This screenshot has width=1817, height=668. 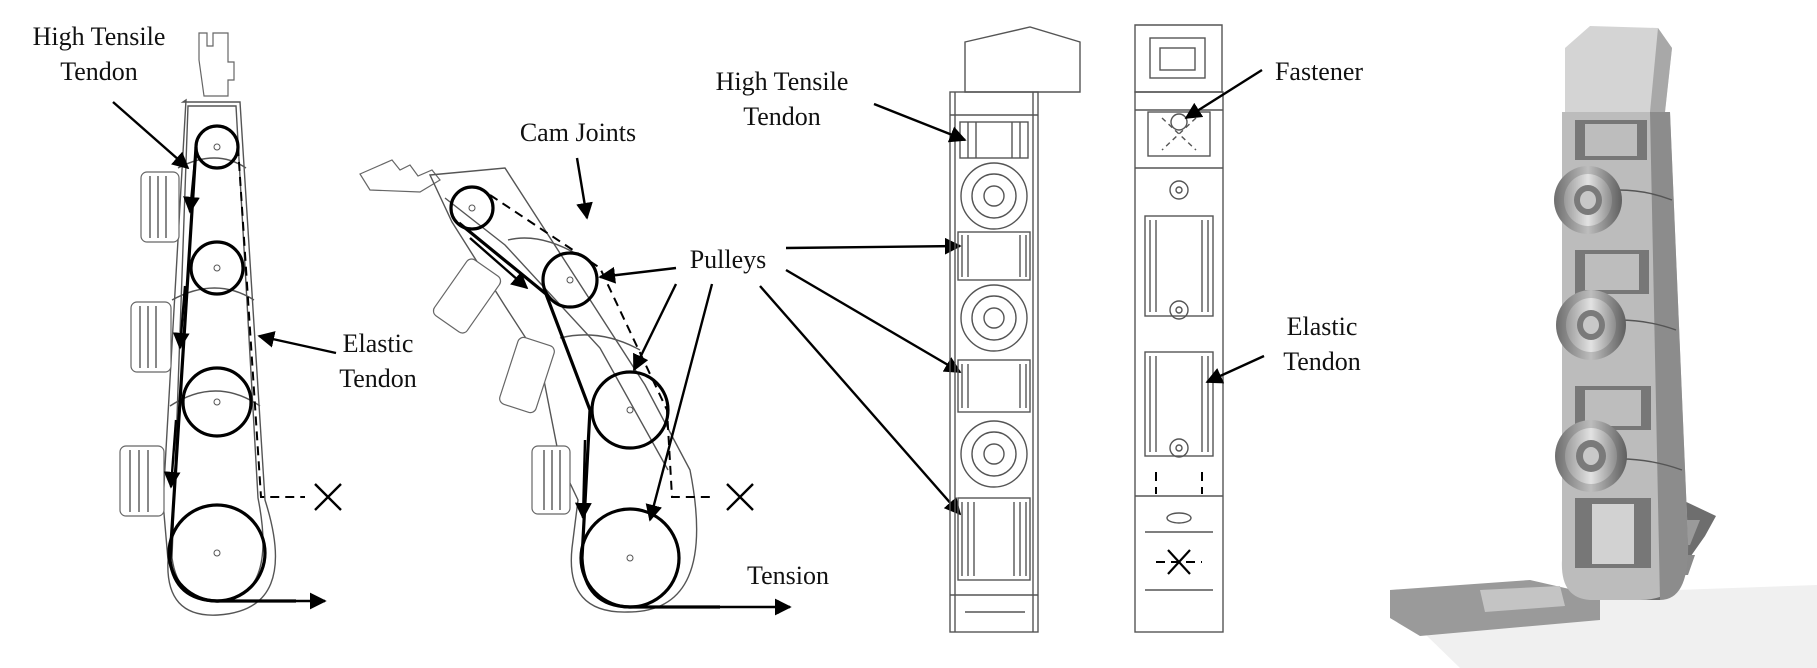 What do you see at coordinates (788, 575) in the screenshot?
I see `label-tension: Tension` at bounding box center [788, 575].